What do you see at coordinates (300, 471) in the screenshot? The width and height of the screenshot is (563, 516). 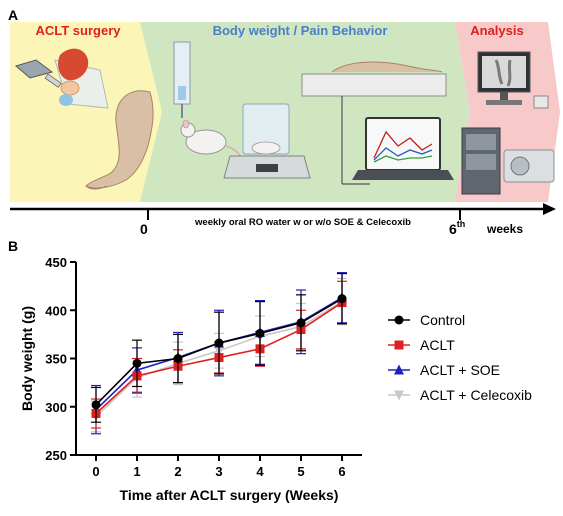 I see `x-tick-label: 5` at bounding box center [300, 471].